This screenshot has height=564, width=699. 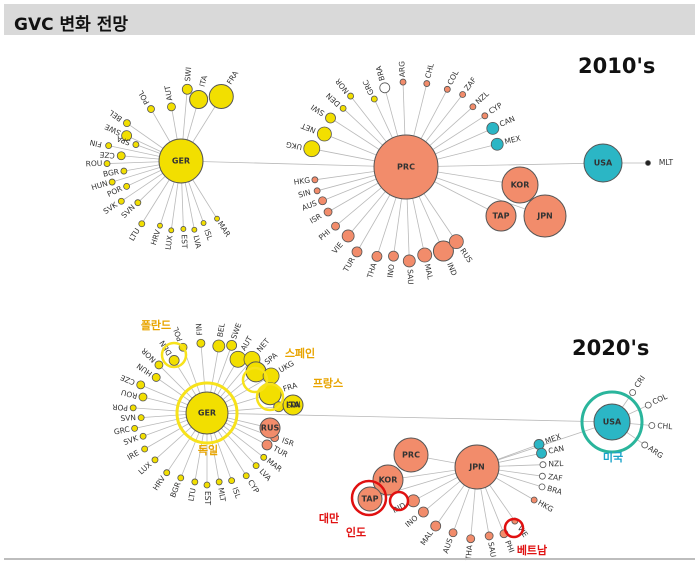 I want to click on prc2010-hub, so click(x=406, y=167).